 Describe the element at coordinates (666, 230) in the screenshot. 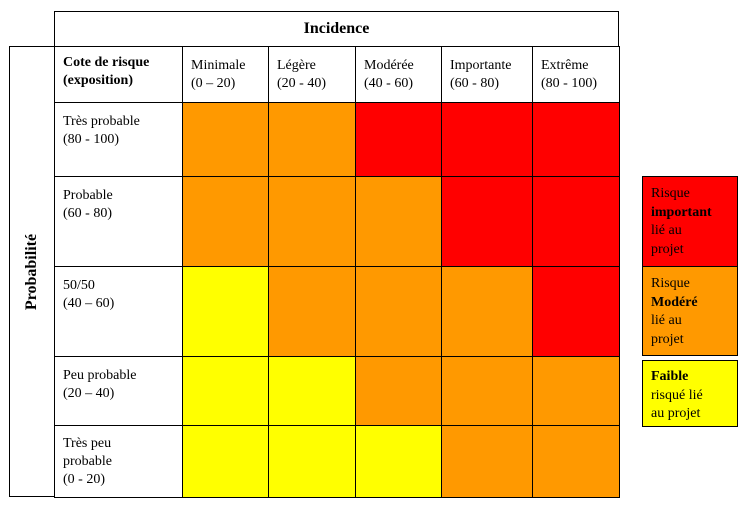

I see `legend-high-line3: lié au` at that location.